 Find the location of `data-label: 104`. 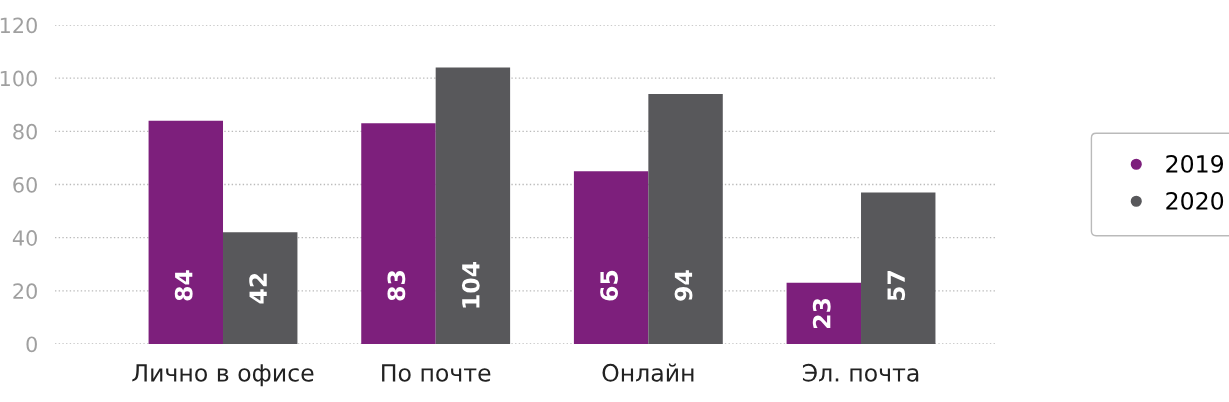

data-label: 104 is located at coordinates (470, 284).